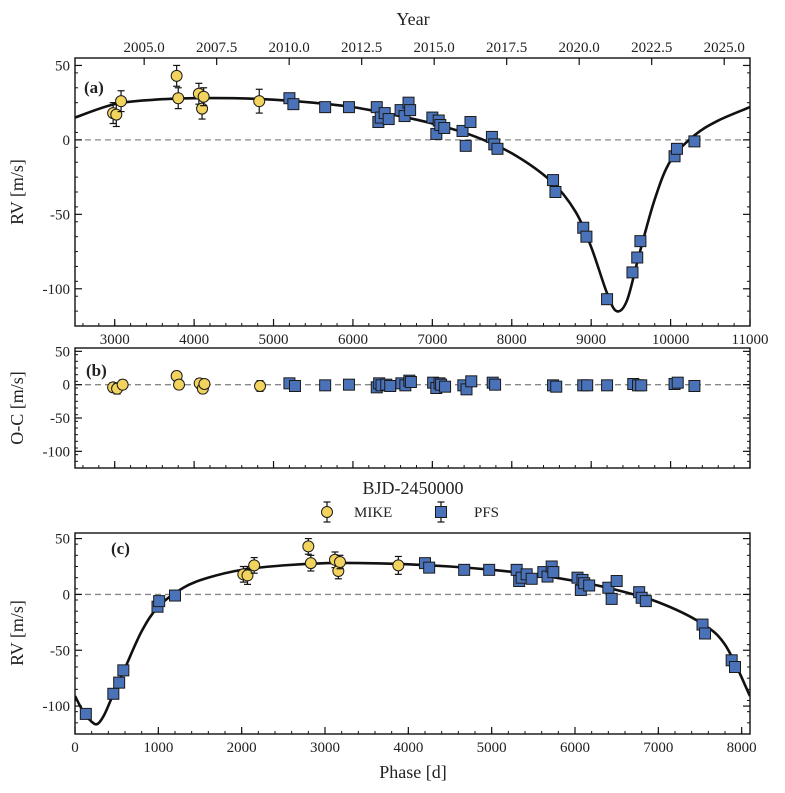 The width and height of the screenshot is (785, 793). What do you see at coordinates (412, 488) in the screenshot?
I see `panel-b-xlabel: BJD-2450000` at bounding box center [412, 488].